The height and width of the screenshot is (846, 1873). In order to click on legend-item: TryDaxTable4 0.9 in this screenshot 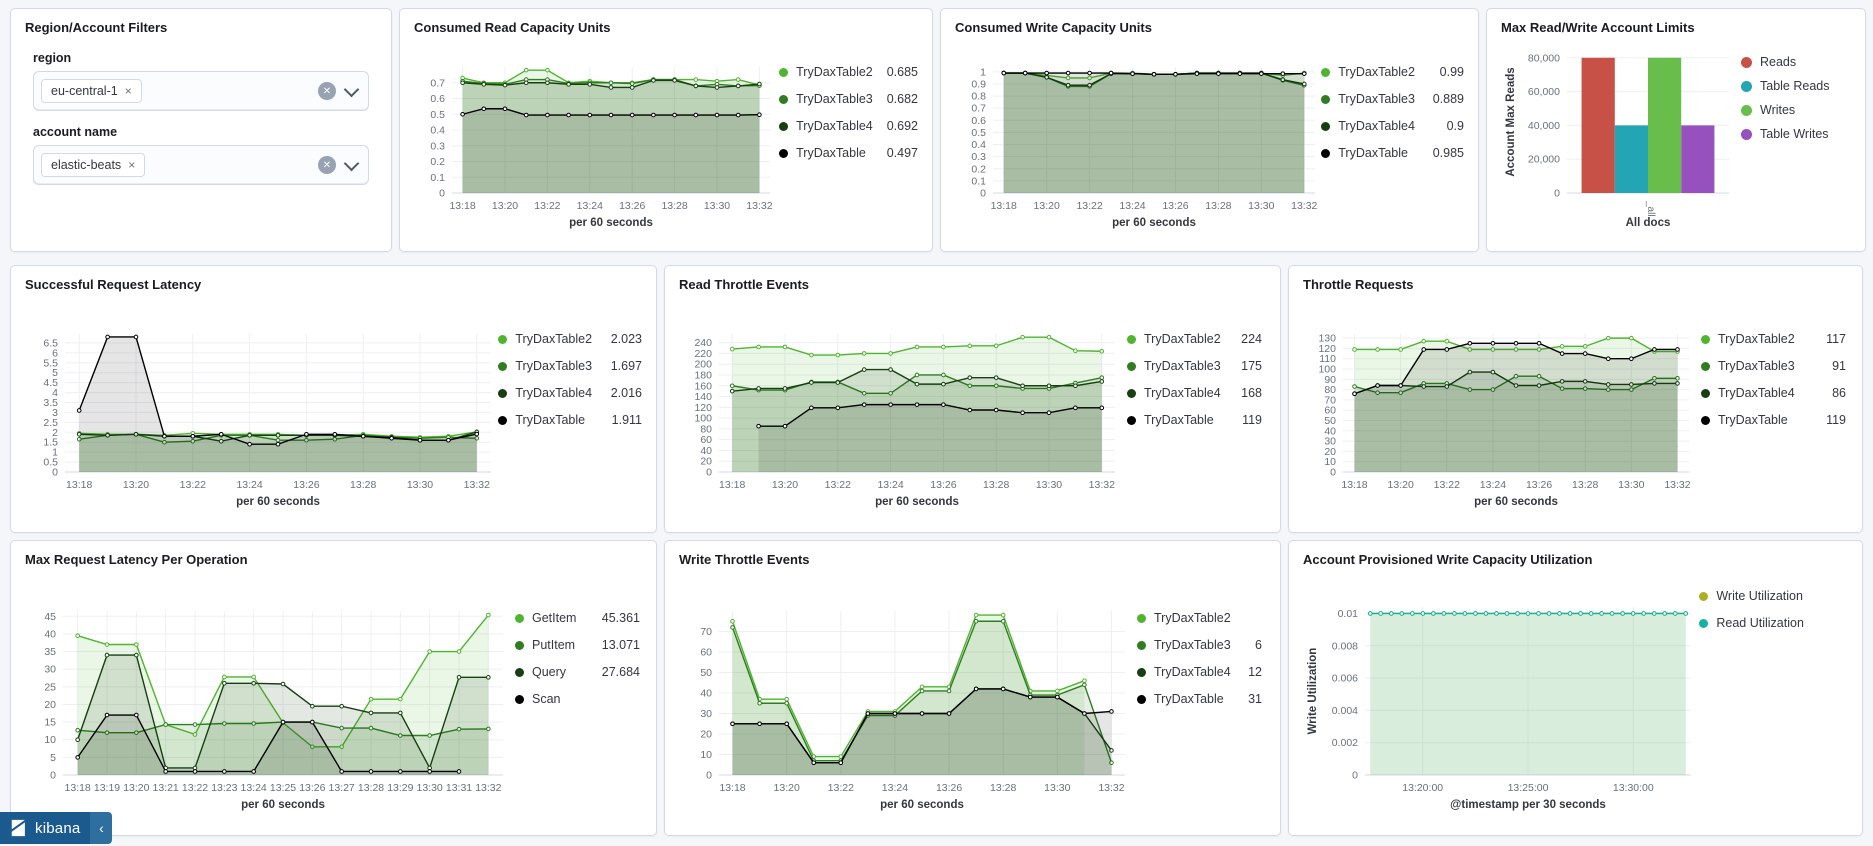, I will do `click(1392, 126)`.